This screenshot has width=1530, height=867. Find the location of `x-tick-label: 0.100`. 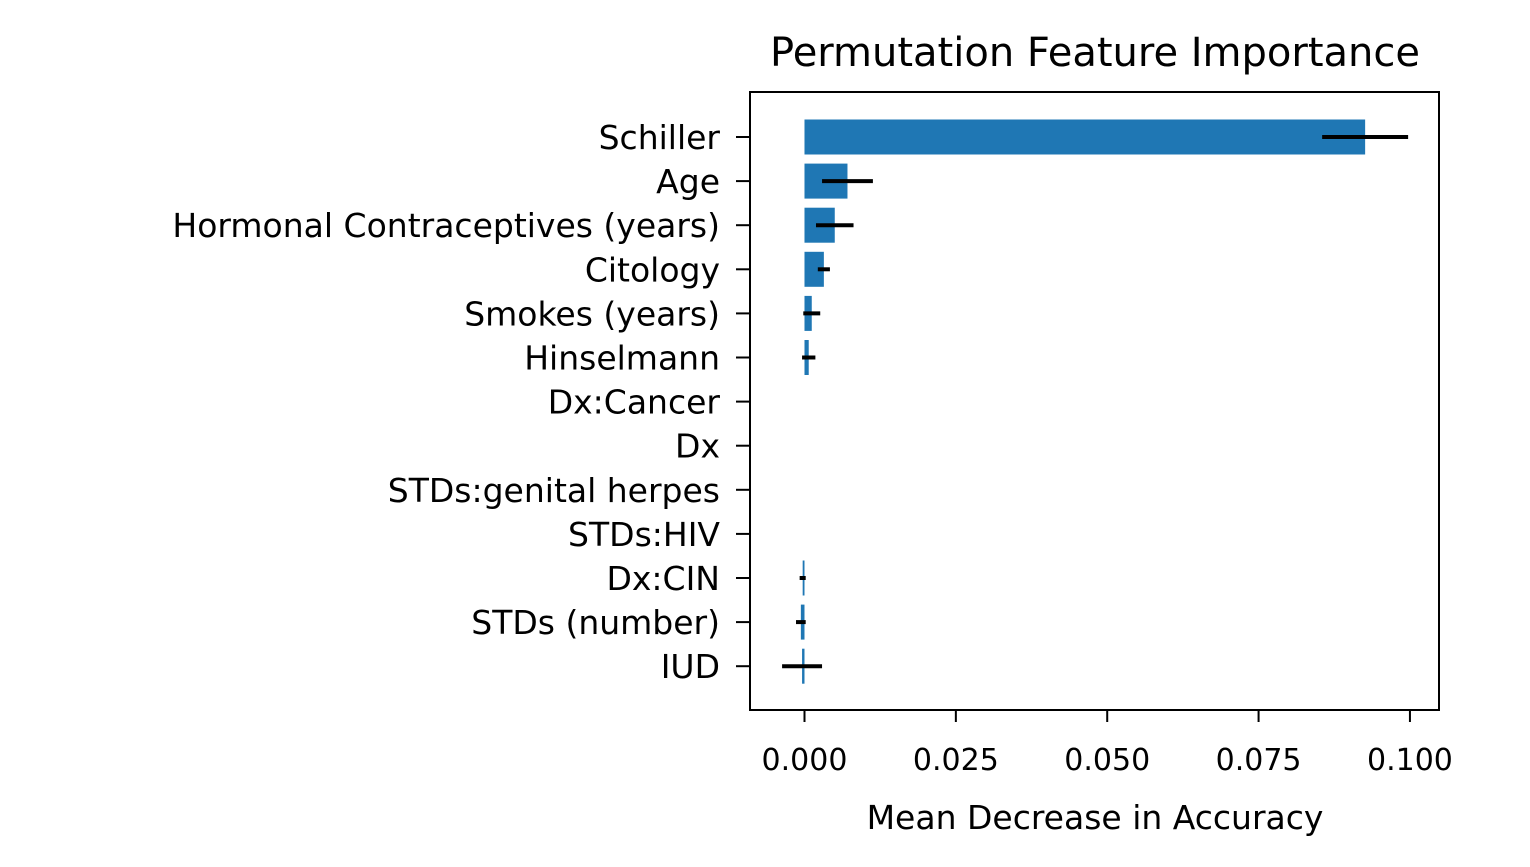

x-tick-label: 0.100 is located at coordinates (1410, 760).